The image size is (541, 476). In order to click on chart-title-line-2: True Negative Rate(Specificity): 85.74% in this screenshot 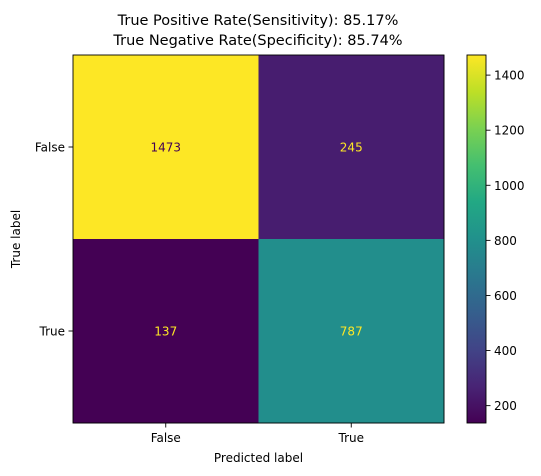, I will do `click(257, 41)`.